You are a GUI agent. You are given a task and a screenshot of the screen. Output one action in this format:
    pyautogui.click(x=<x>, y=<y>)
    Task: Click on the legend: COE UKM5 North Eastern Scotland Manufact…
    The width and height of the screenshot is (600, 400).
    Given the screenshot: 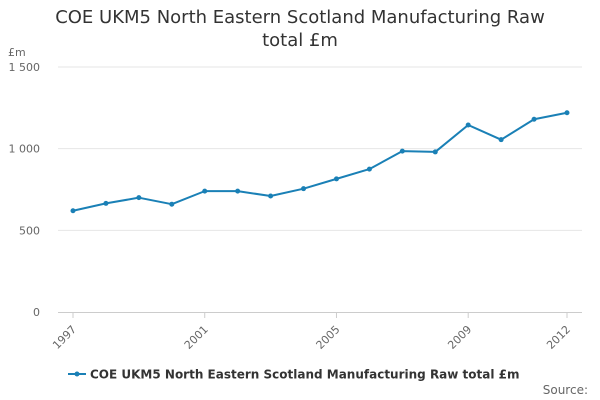 What is the action you would take?
    pyautogui.click(x=294, y=375)
    